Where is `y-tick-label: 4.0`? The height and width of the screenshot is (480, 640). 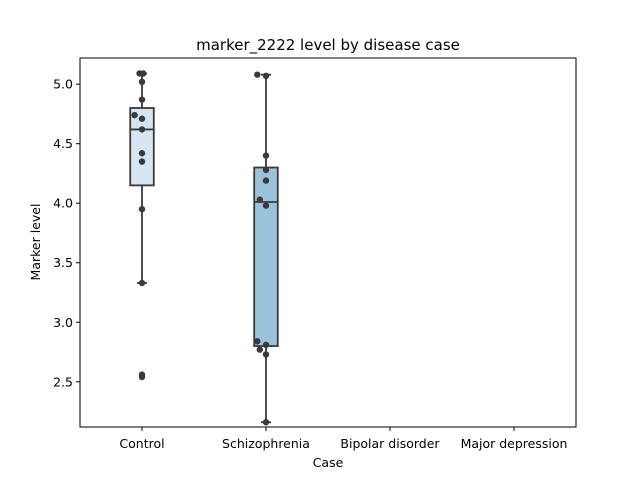
y-tick-label: 4.0 is located at coordinates (63, 203).